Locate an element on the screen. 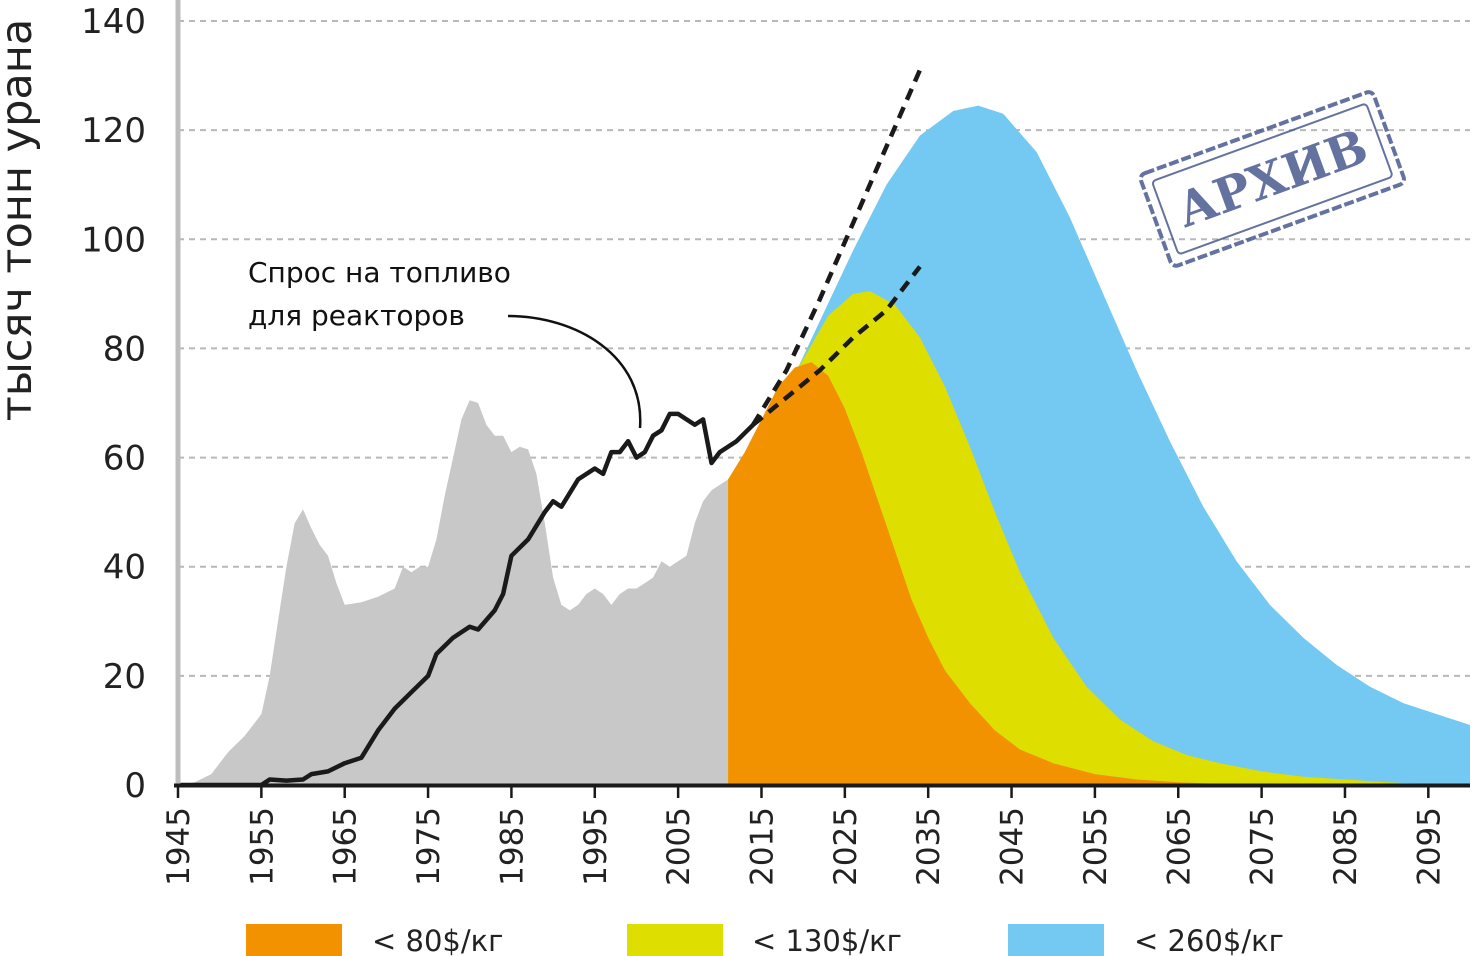  y-tick-label: 40 is located at coordinates (124, 568).